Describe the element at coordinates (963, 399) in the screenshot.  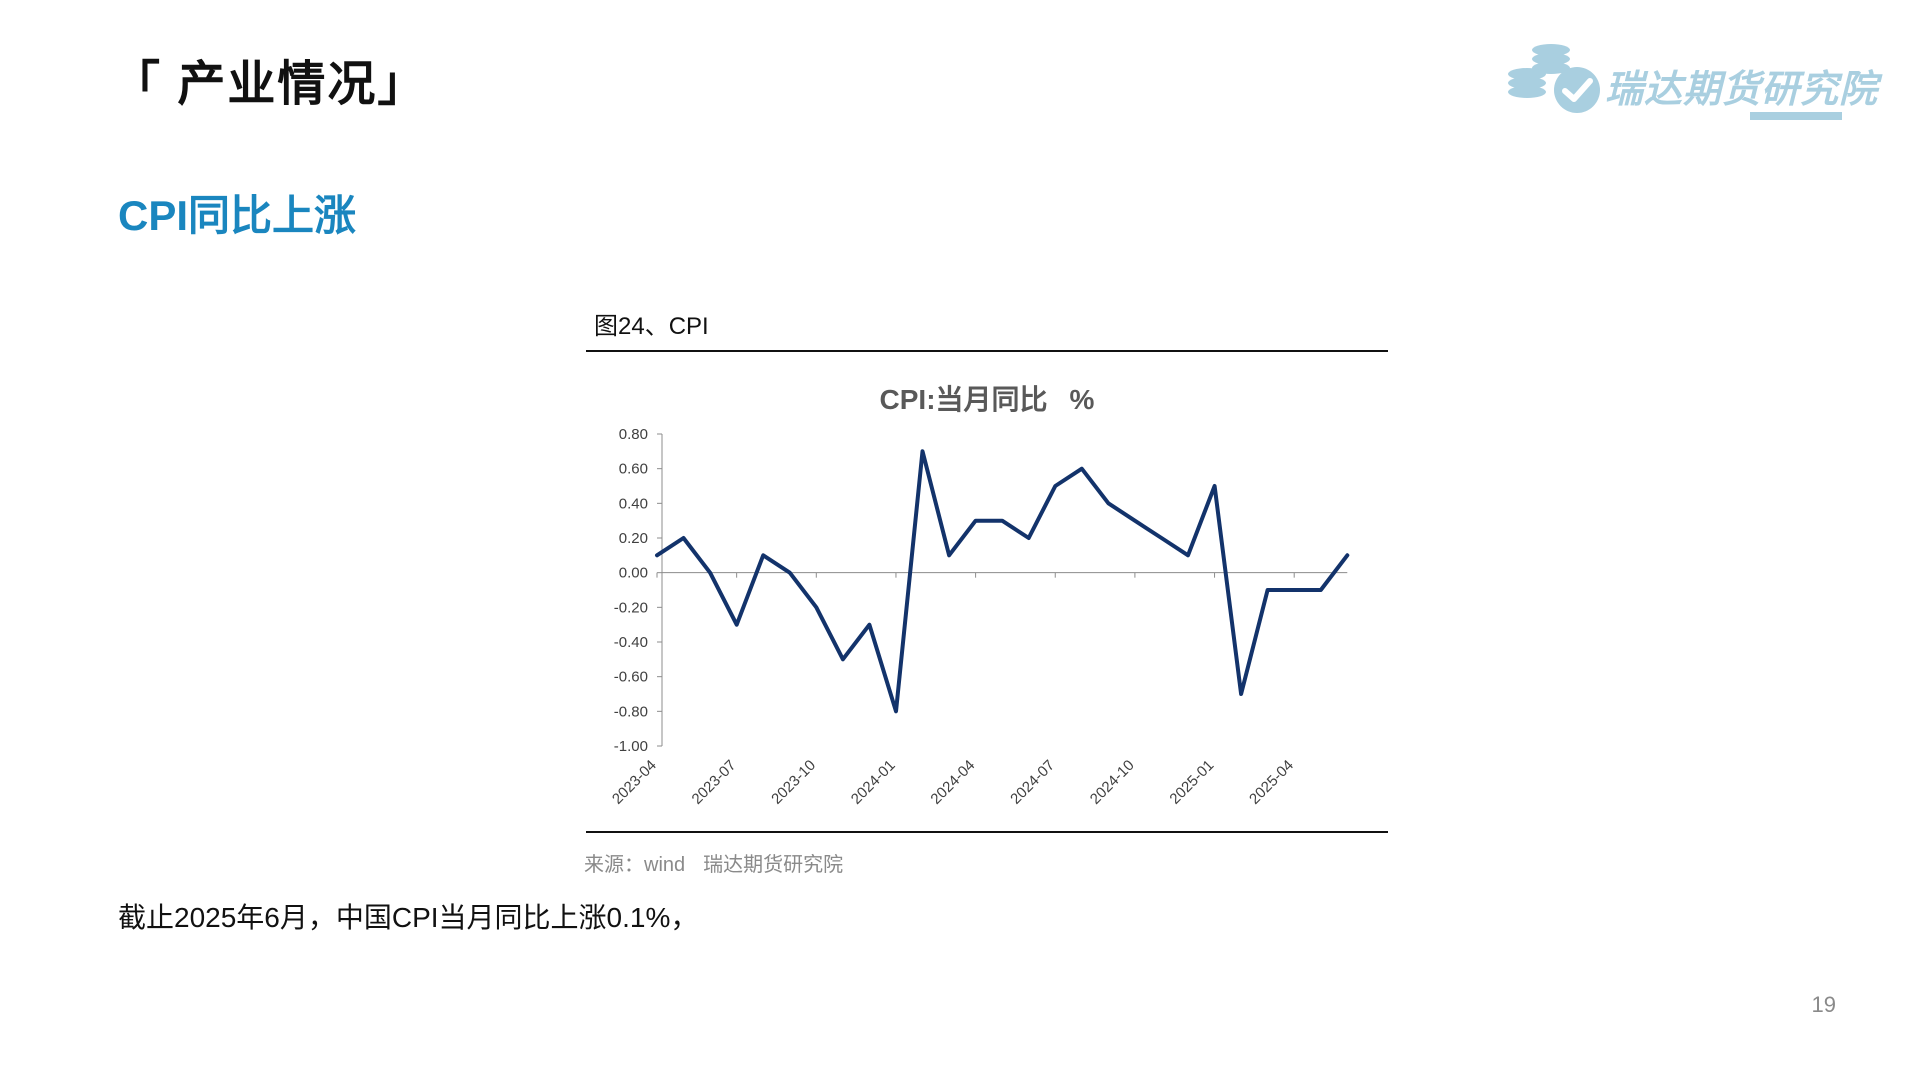
I see `chart-title: CPI:当月同比` at that location.